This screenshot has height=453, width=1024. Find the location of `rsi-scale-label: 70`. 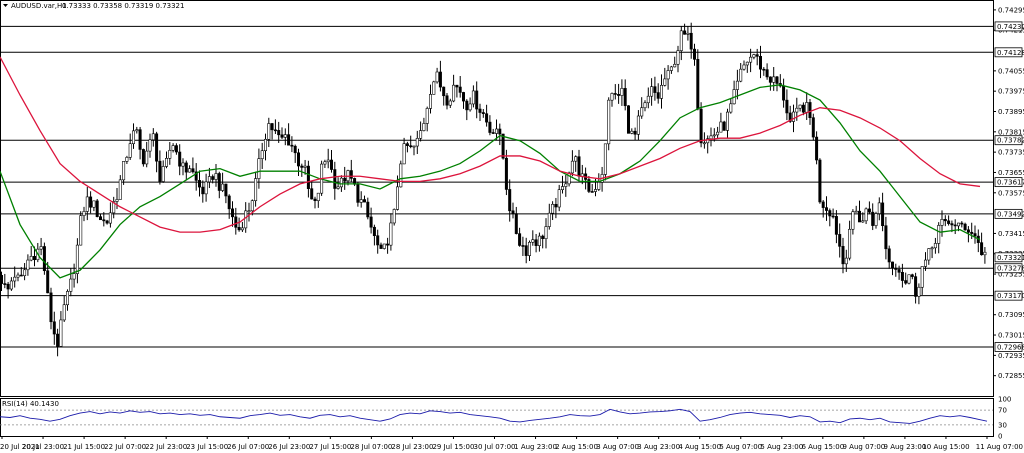

rsi-scale-label: 70 is located at coordinates (1002, 411).